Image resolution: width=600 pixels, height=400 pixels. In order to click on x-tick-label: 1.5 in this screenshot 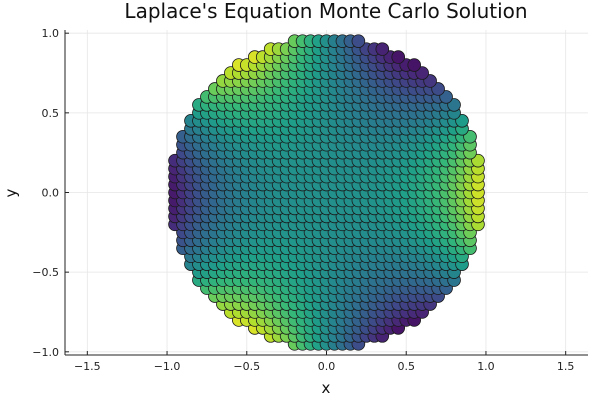, I will do `click(566, 366)`.